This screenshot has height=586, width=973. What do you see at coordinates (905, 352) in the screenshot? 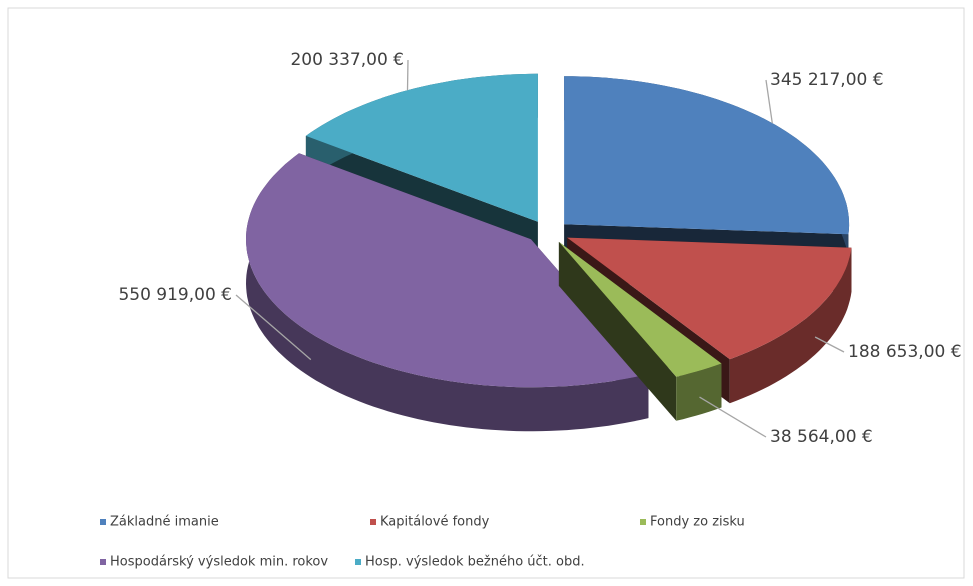
I see `data-label: 188 653,00 €` at bounding box center [905, 352].